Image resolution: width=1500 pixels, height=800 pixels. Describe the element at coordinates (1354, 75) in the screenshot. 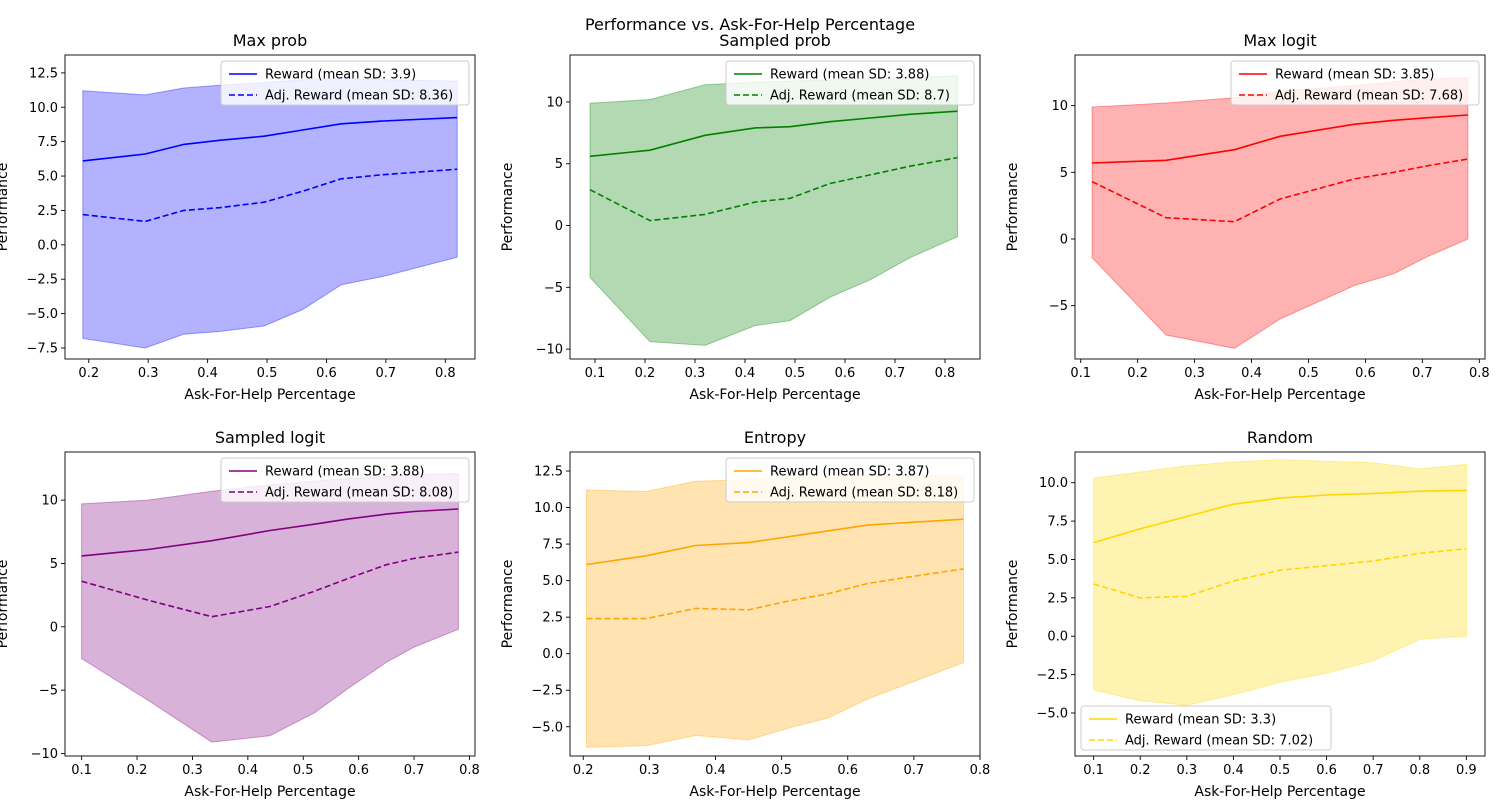

I see `legend-label: Reward (mean SD: 3.85)` at that location.